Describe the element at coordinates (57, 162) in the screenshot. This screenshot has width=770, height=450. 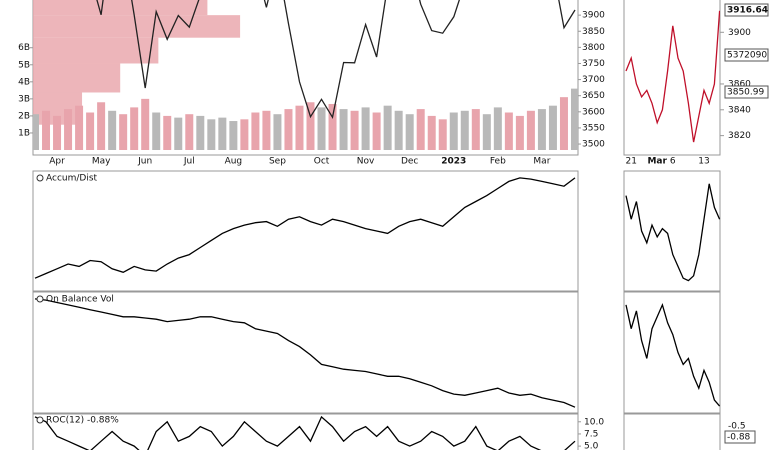
I see `x-tick-label: Apr` at that location.